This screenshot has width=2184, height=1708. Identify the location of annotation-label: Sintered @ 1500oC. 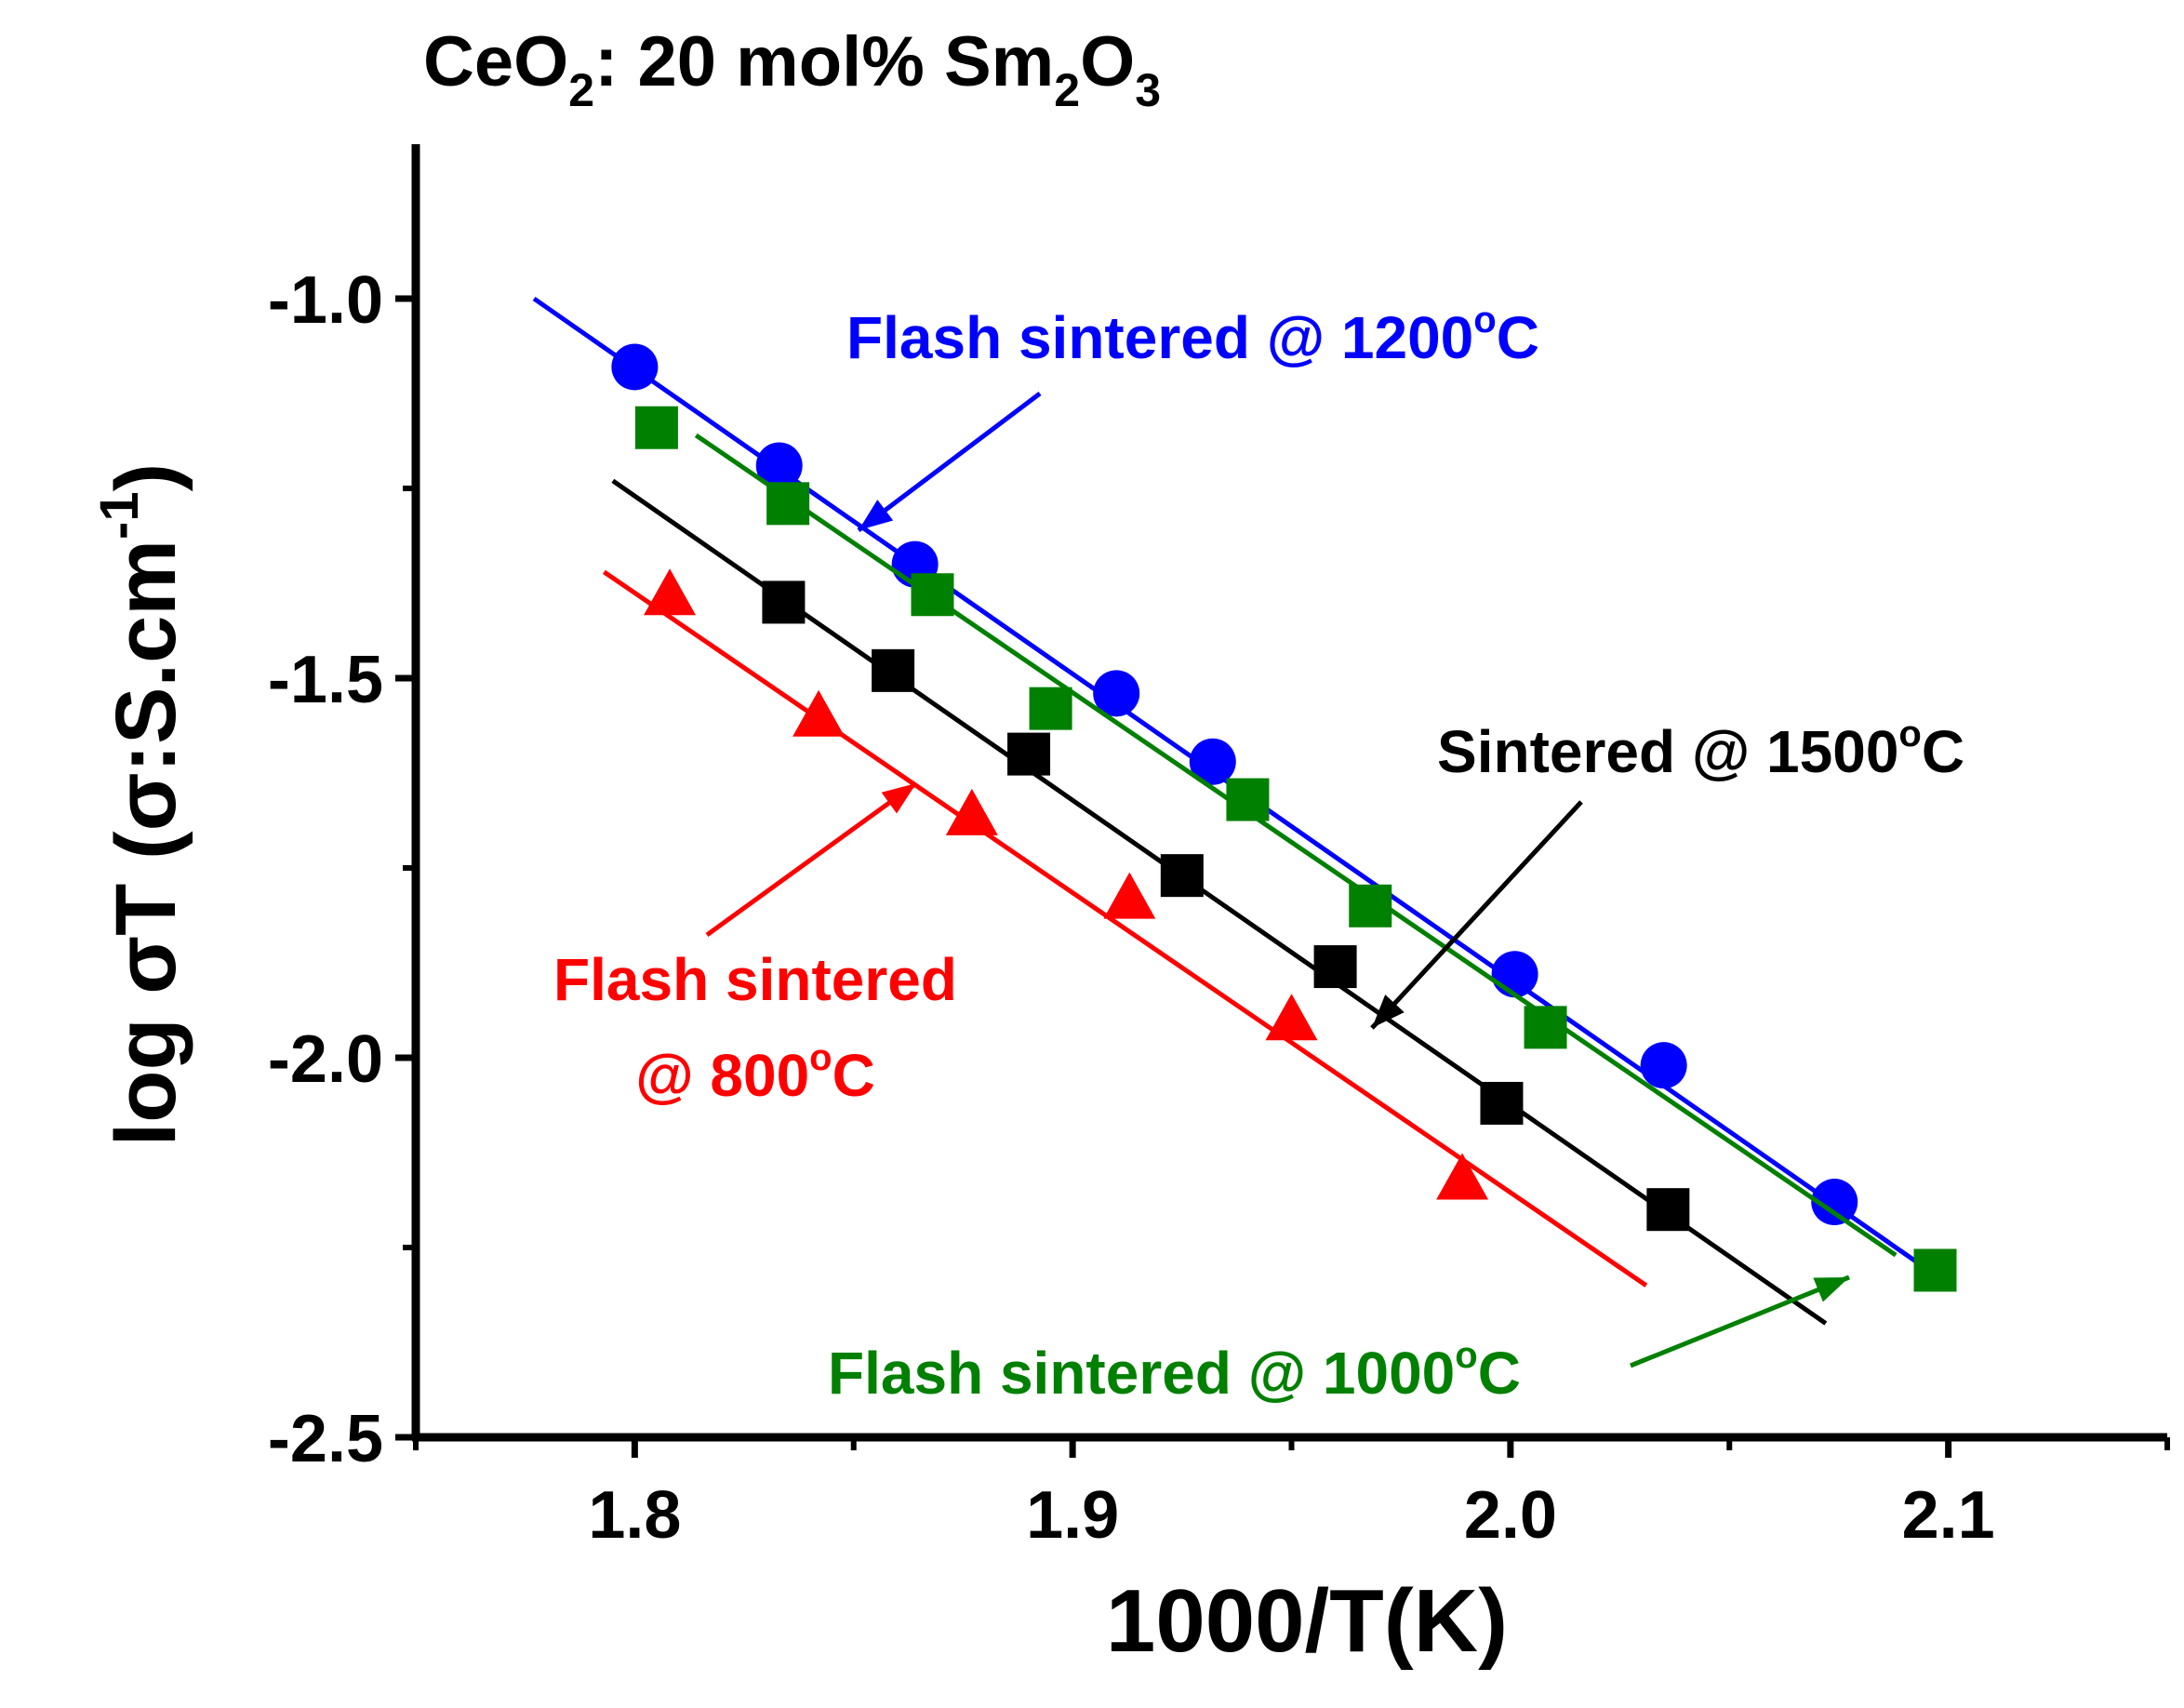
(1700, 749).